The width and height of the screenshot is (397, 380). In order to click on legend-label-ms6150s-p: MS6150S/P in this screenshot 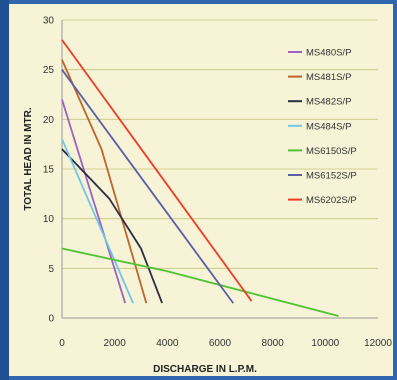, I will do `click(331, 151)`.